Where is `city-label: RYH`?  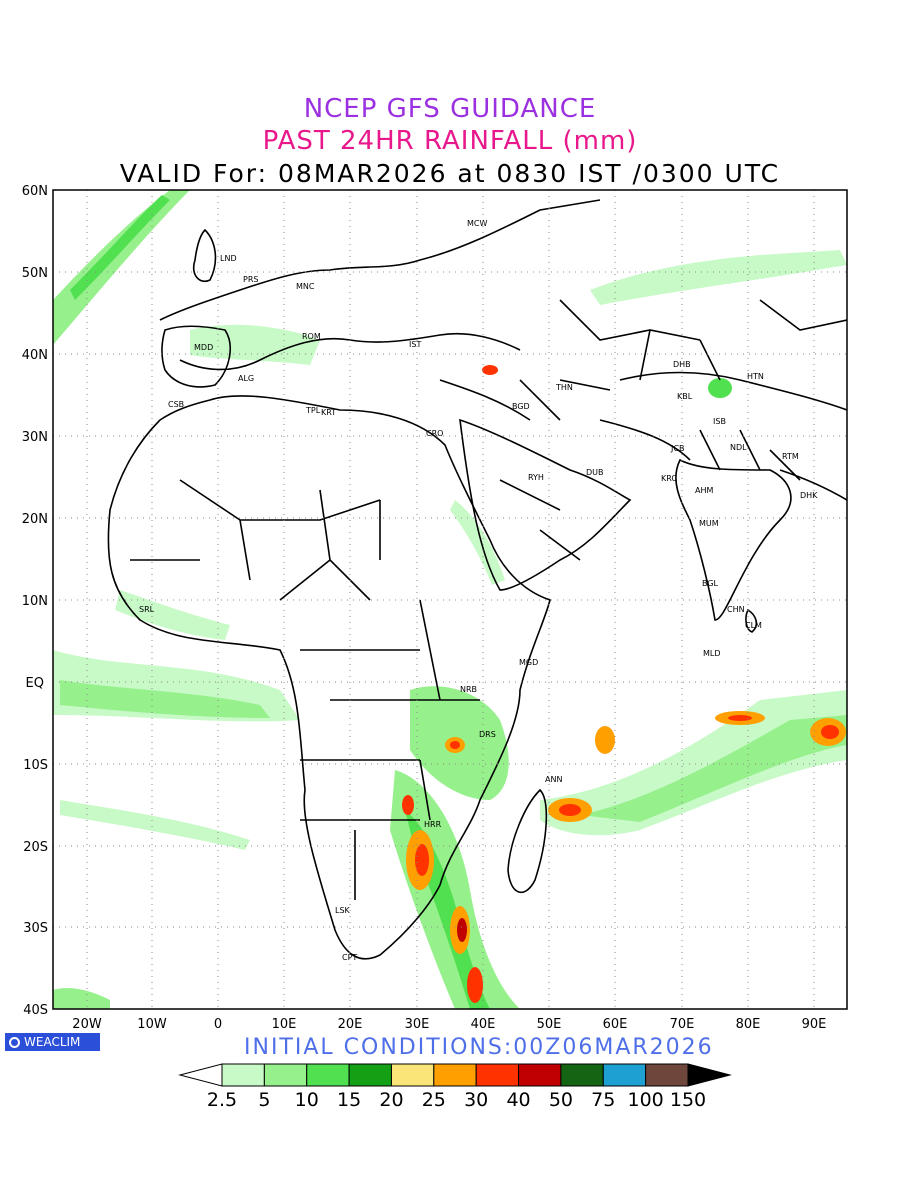
city-label: RYH is located at coordinates (536, 477).